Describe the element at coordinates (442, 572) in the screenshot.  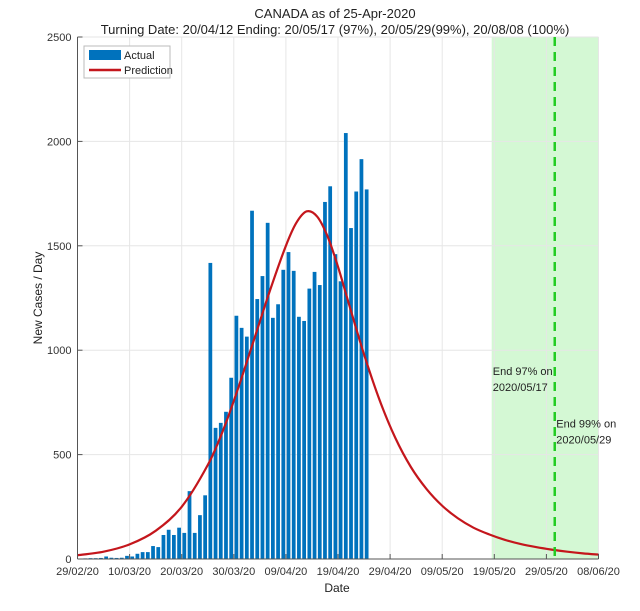
I see `x-tick-label: 09/05/20` at that location.